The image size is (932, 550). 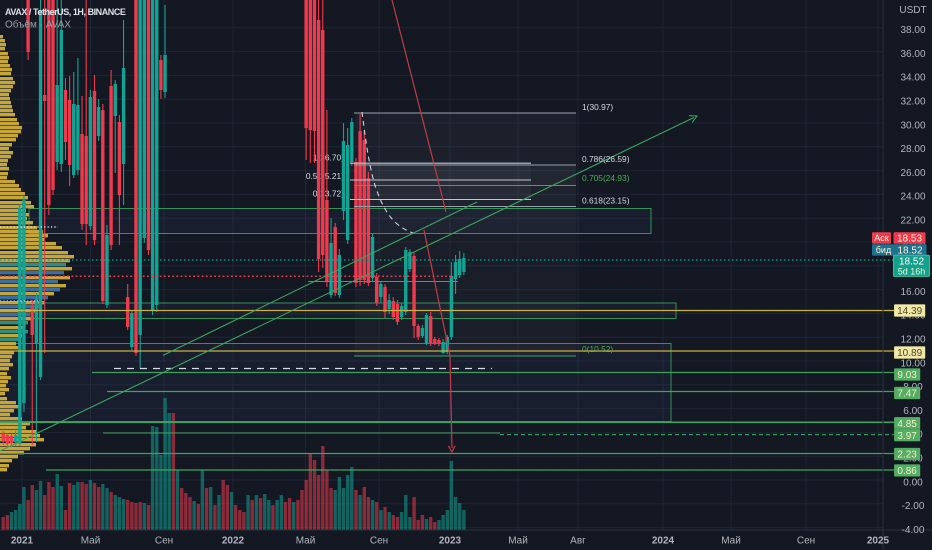 What do you see at coordinates (907, 424) in the screenshot?
I see `svg-text: 4.85` at bounding box center [907, 424].